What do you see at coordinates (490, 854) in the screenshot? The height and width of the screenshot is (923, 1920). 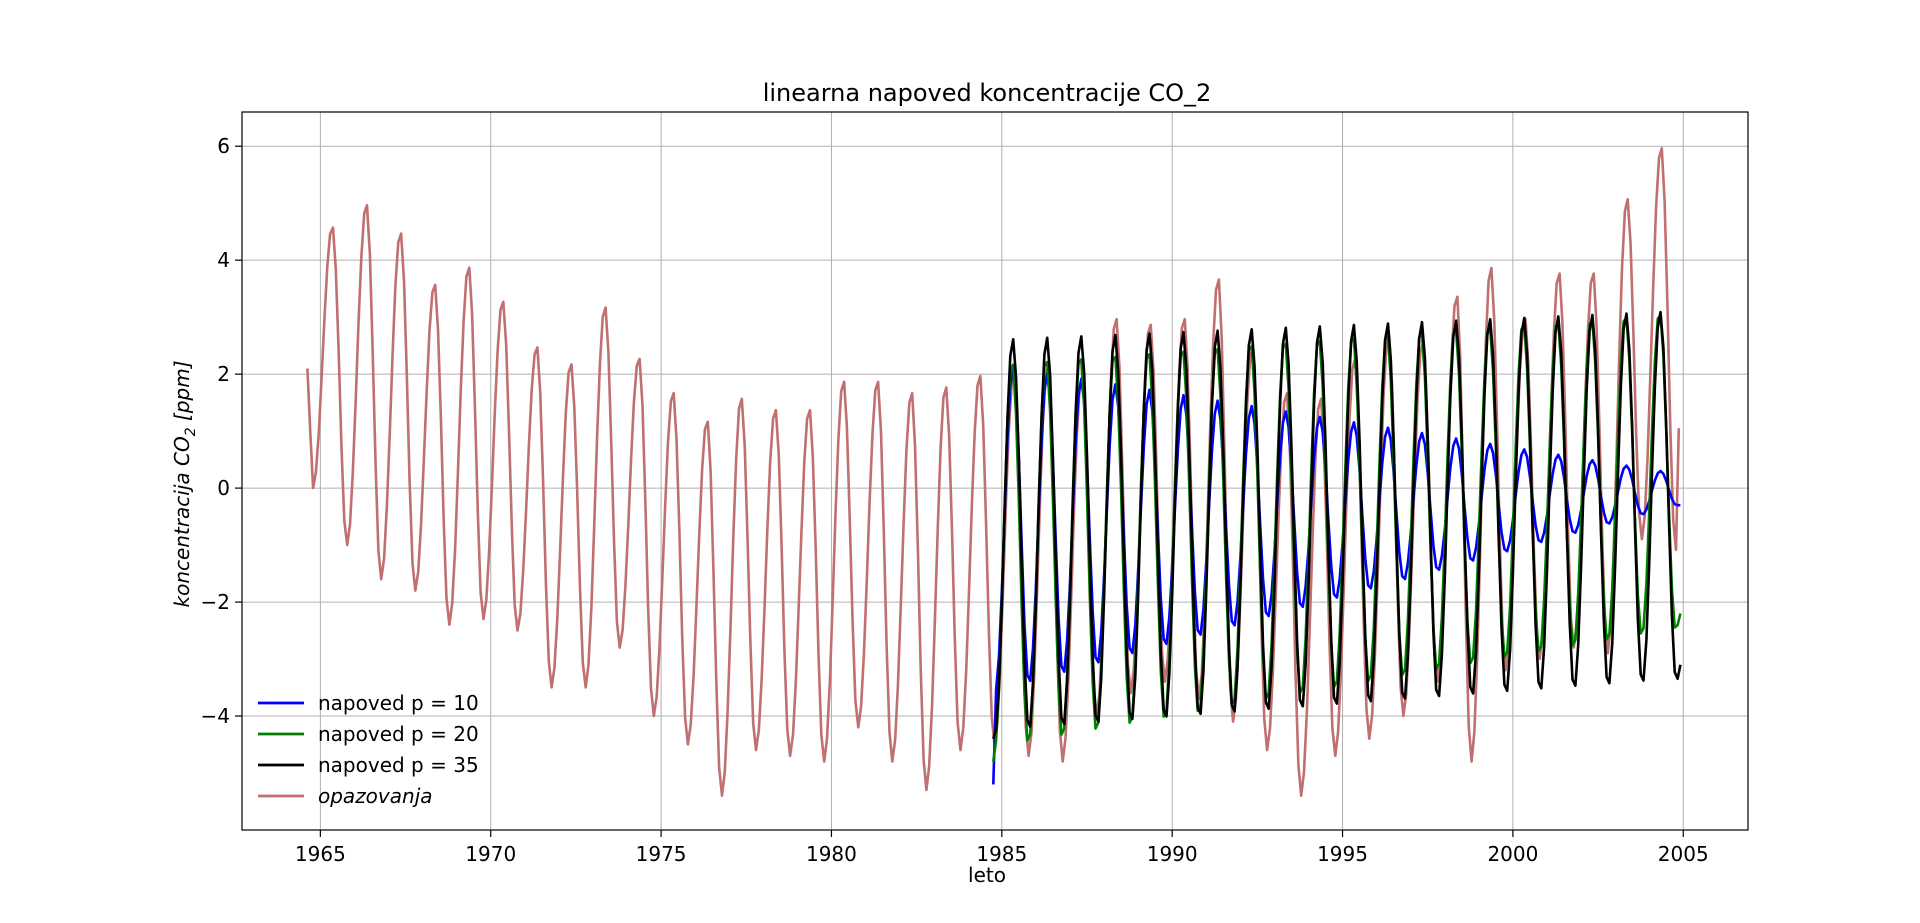 I see `x-tick-label: 1970` at bounding box center [490, 854].